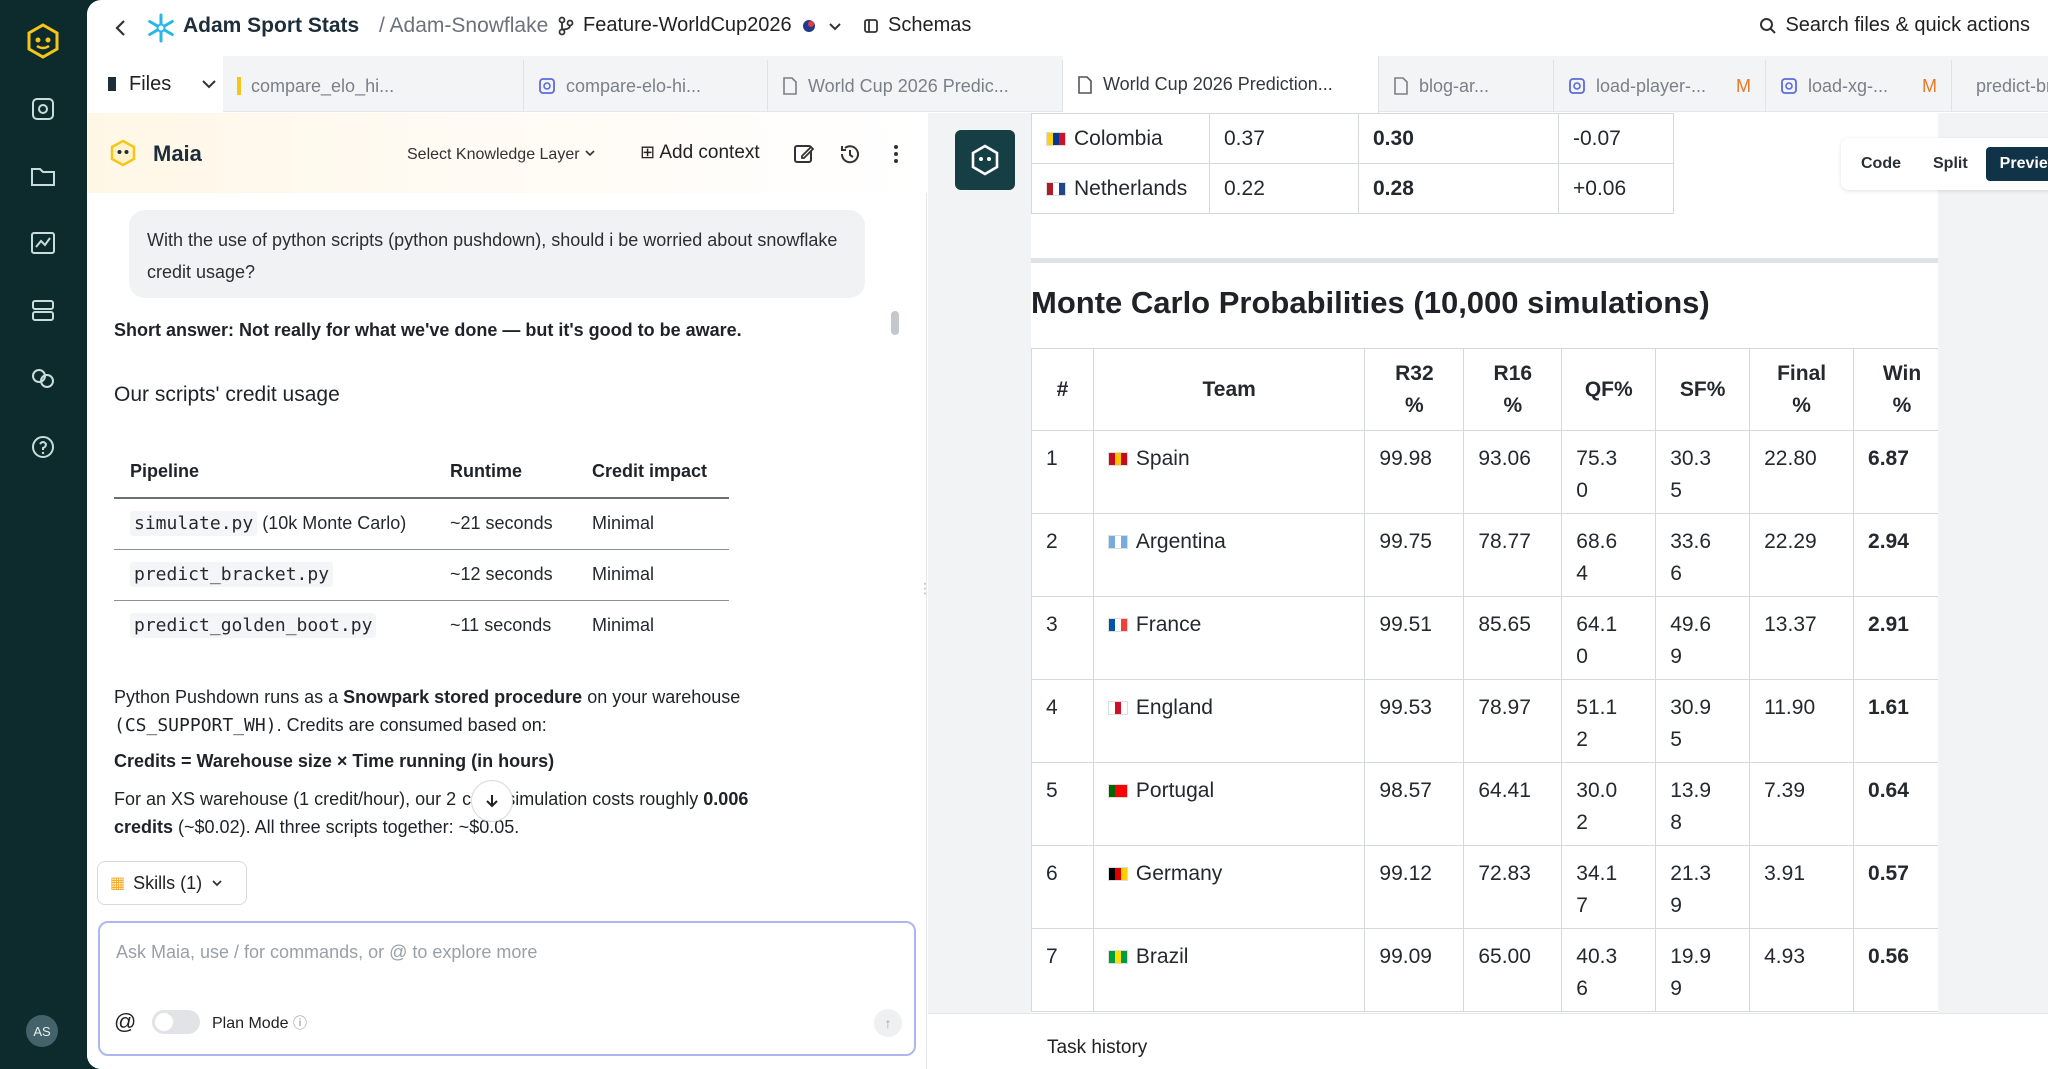  What do you see at coordinates (1881, 163) in the screenshot?
I see `code-view-button: Code` at bounding box center [1881, 163].